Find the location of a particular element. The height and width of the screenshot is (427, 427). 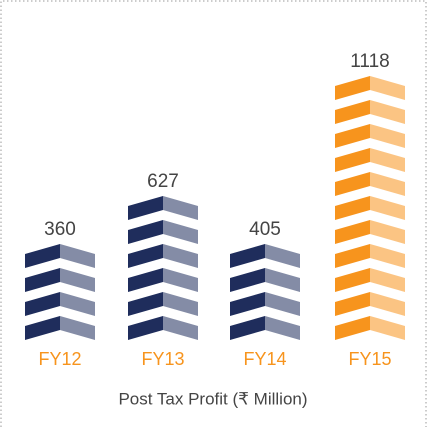

x-tick-label: FY15 is located at coordinates (369, 359).